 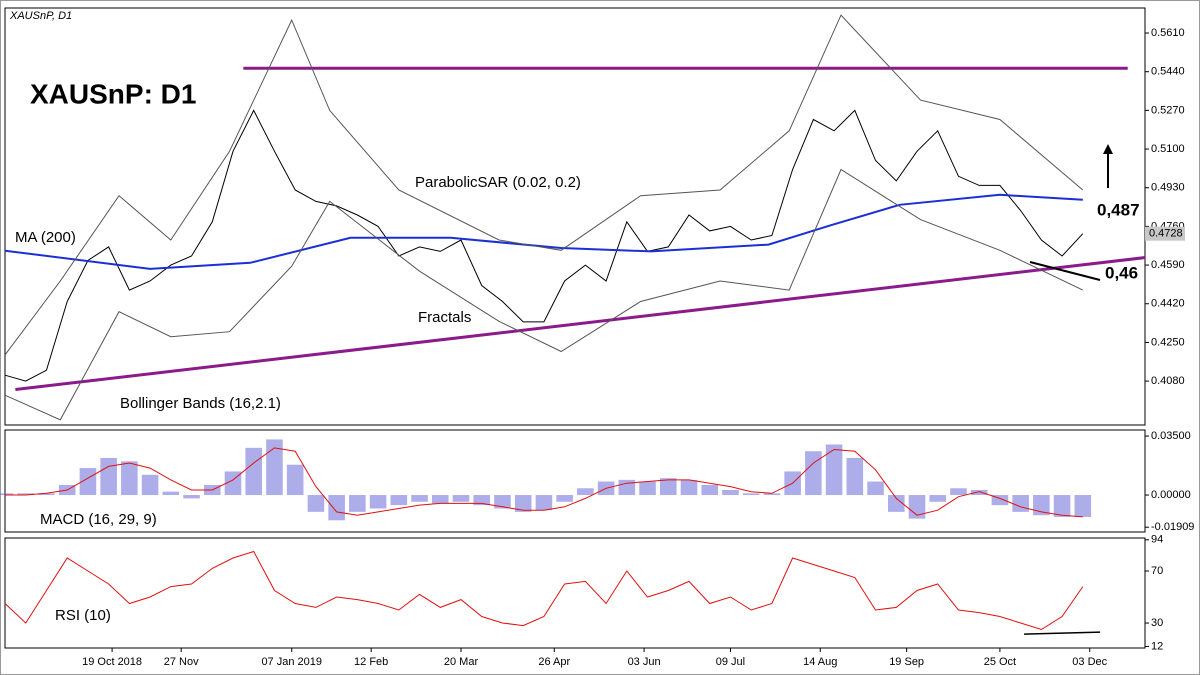 I want to click on x-tick-label: 25 Oct, so click(x=1000, y=662).